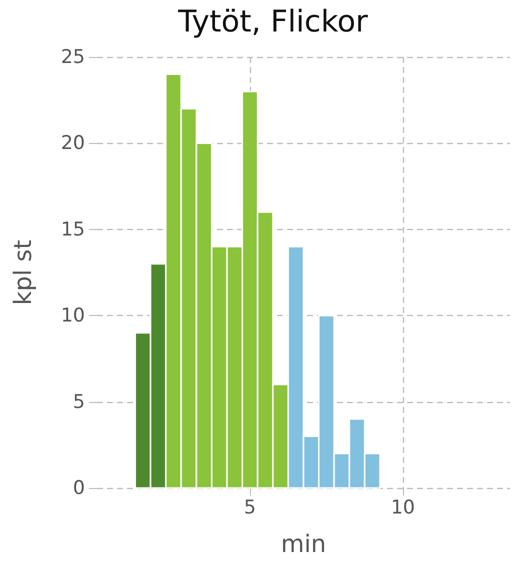 This screenshot has width=517, height=571. What do you see at coordinates (72, 57) in the screenshot?
I see `y-tick-label: 25` at bounding box center [72, 57].